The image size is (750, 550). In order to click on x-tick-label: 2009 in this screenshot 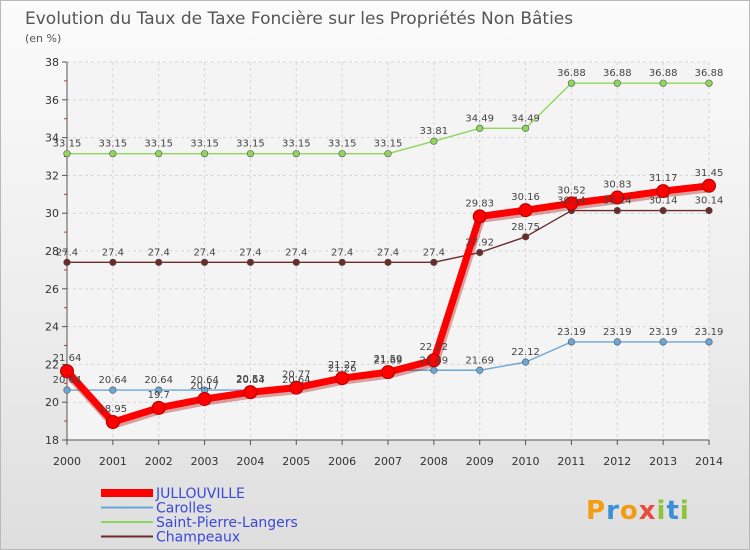, I will do `click(480, 461)`.